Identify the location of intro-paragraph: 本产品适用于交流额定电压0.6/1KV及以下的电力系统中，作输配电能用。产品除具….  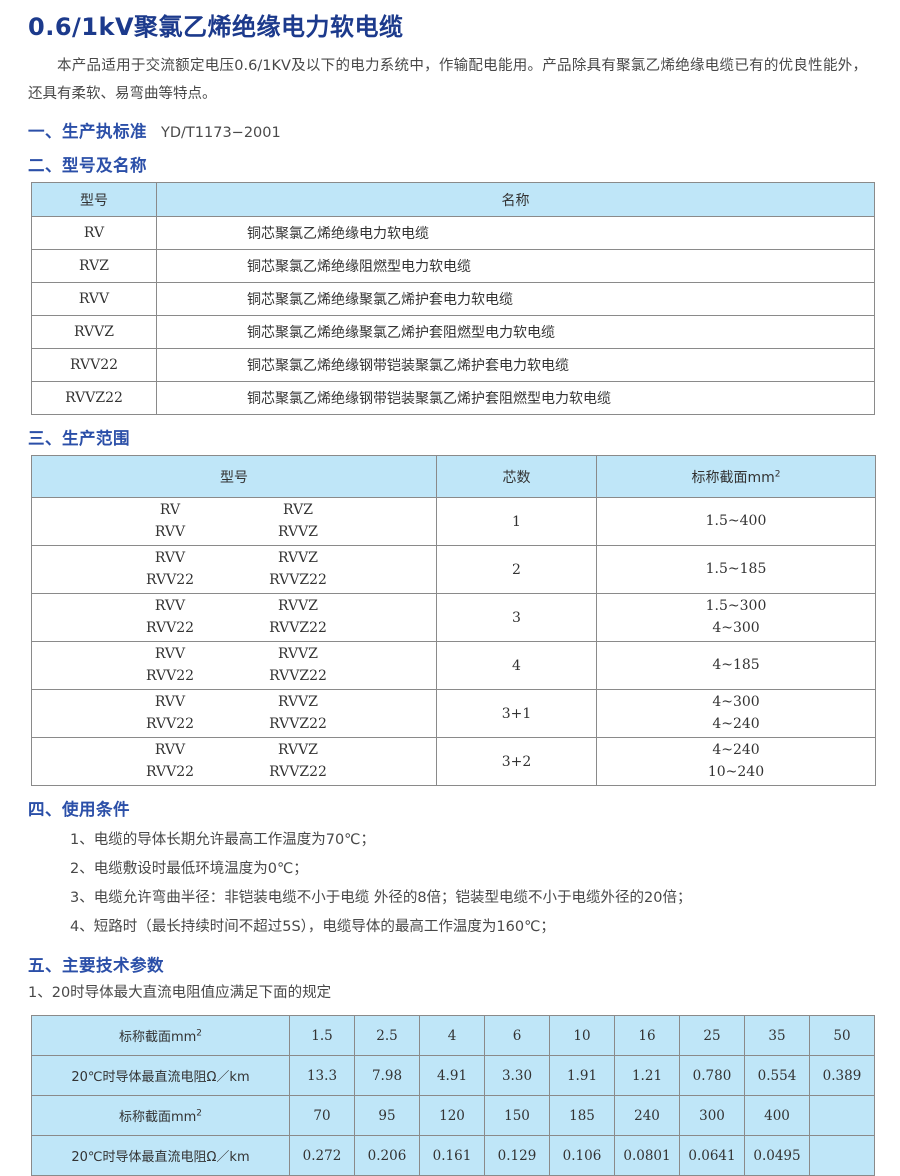
(447, 79).